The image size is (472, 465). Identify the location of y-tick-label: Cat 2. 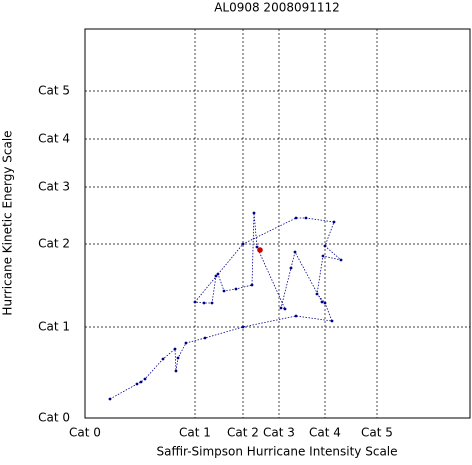
(54, 244).